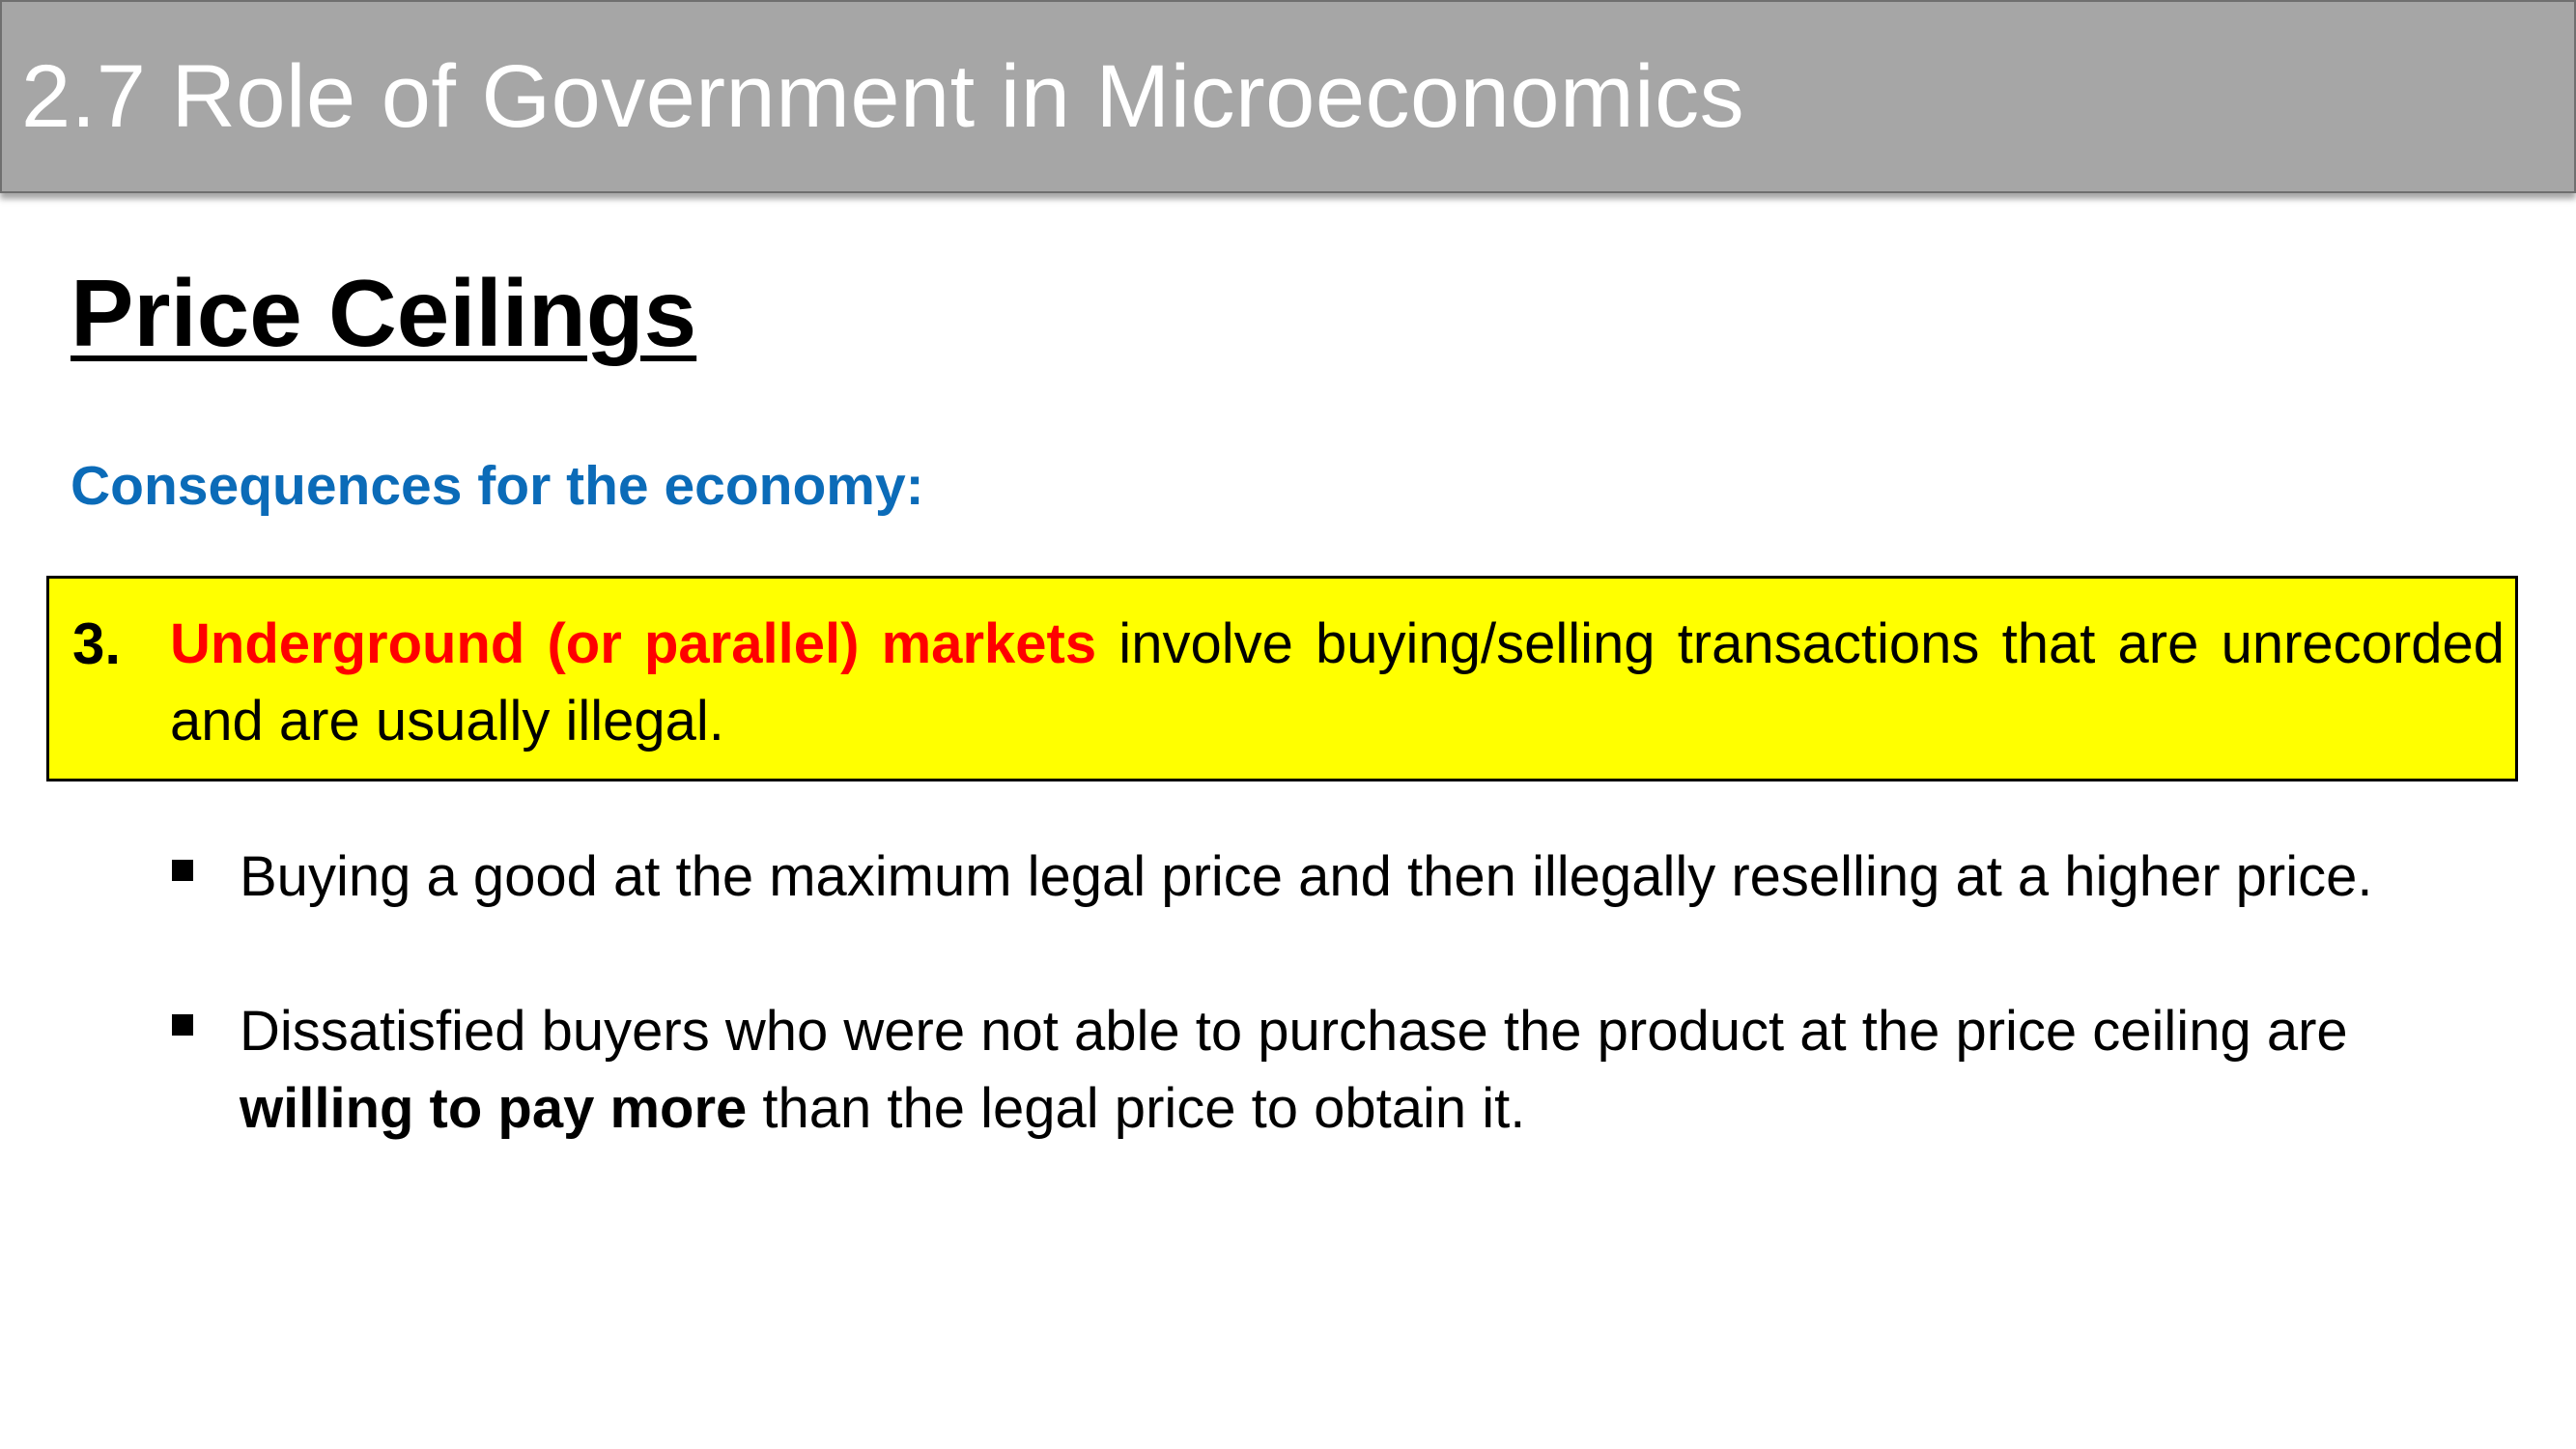 The width and height of the screenshot is (2576, 1449). I want to click on slide-title: 2.7 Role of Government in Microeconomics, so click(883, 96).